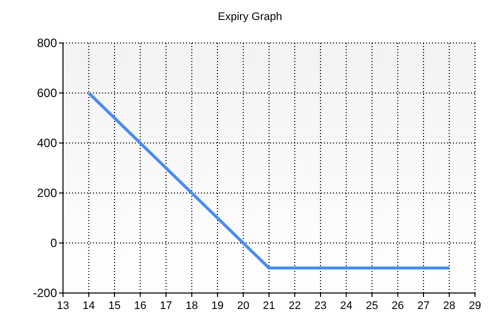  I want to click on x-tick-label: 20, so click(243, 306).